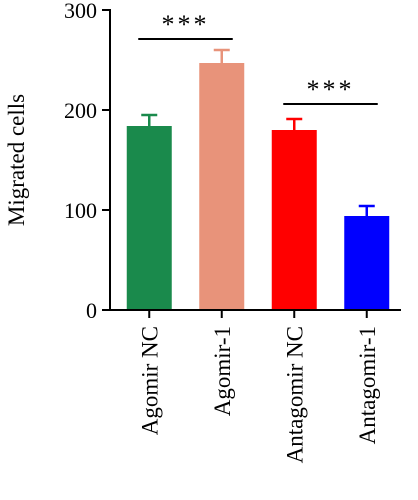  Describe the element at coordinates (258, 57) in the screenshot. I see `significance-markers: *** ***` at that location.